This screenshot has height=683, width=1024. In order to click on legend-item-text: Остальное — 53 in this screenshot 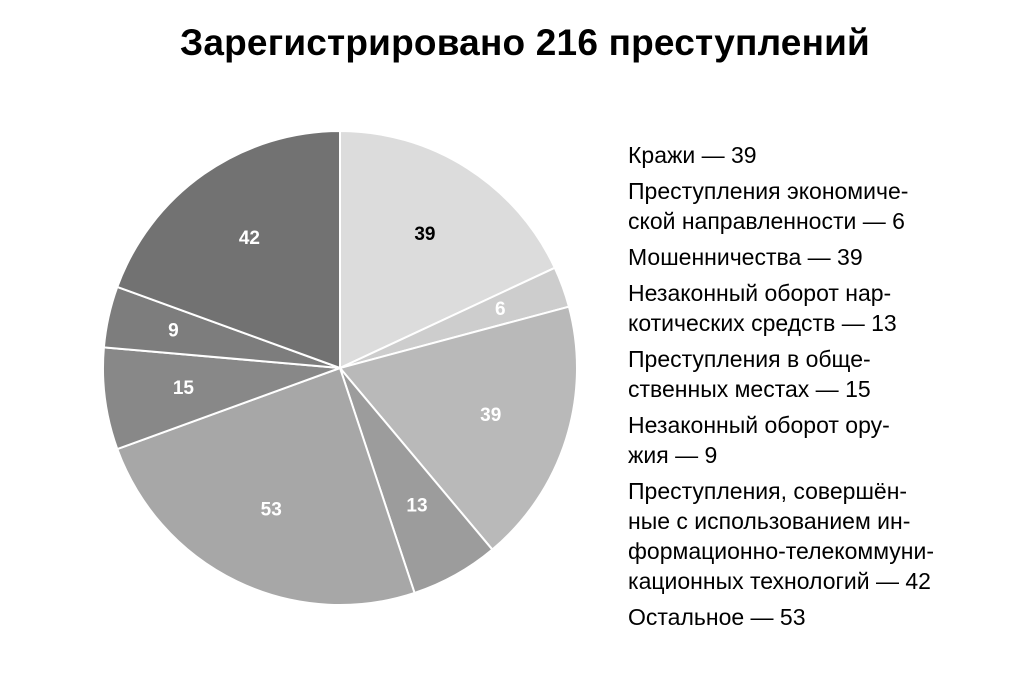, I will do `click(717, 617)`.